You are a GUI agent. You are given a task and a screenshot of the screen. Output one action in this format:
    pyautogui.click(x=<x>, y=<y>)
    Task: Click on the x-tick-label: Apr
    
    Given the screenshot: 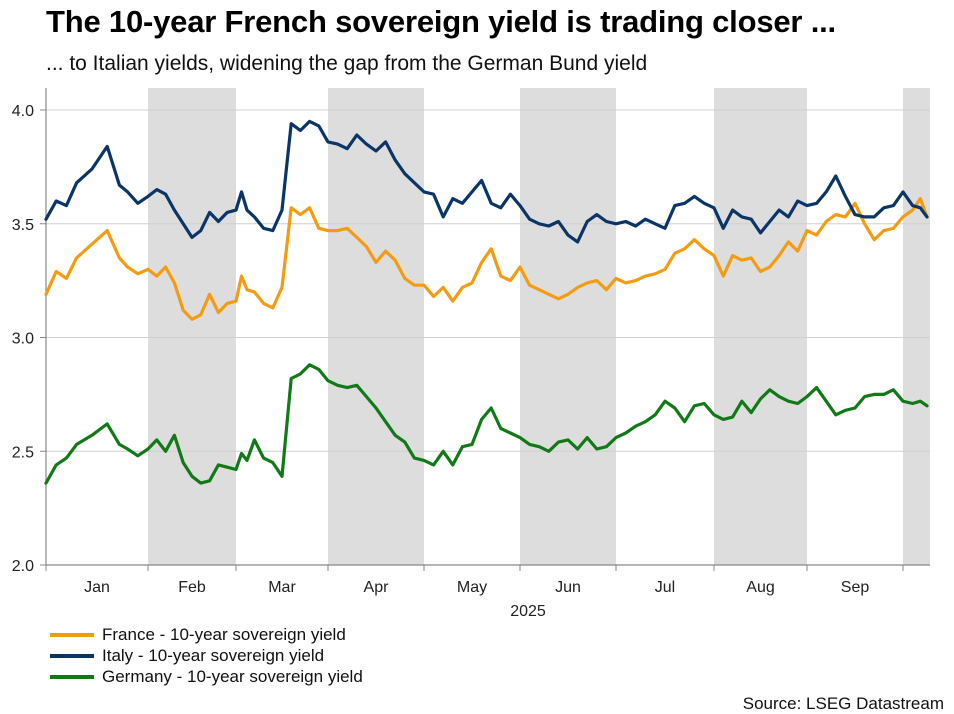 What is the action you would take?
    pyautogui.click(x=377, y=587)
    